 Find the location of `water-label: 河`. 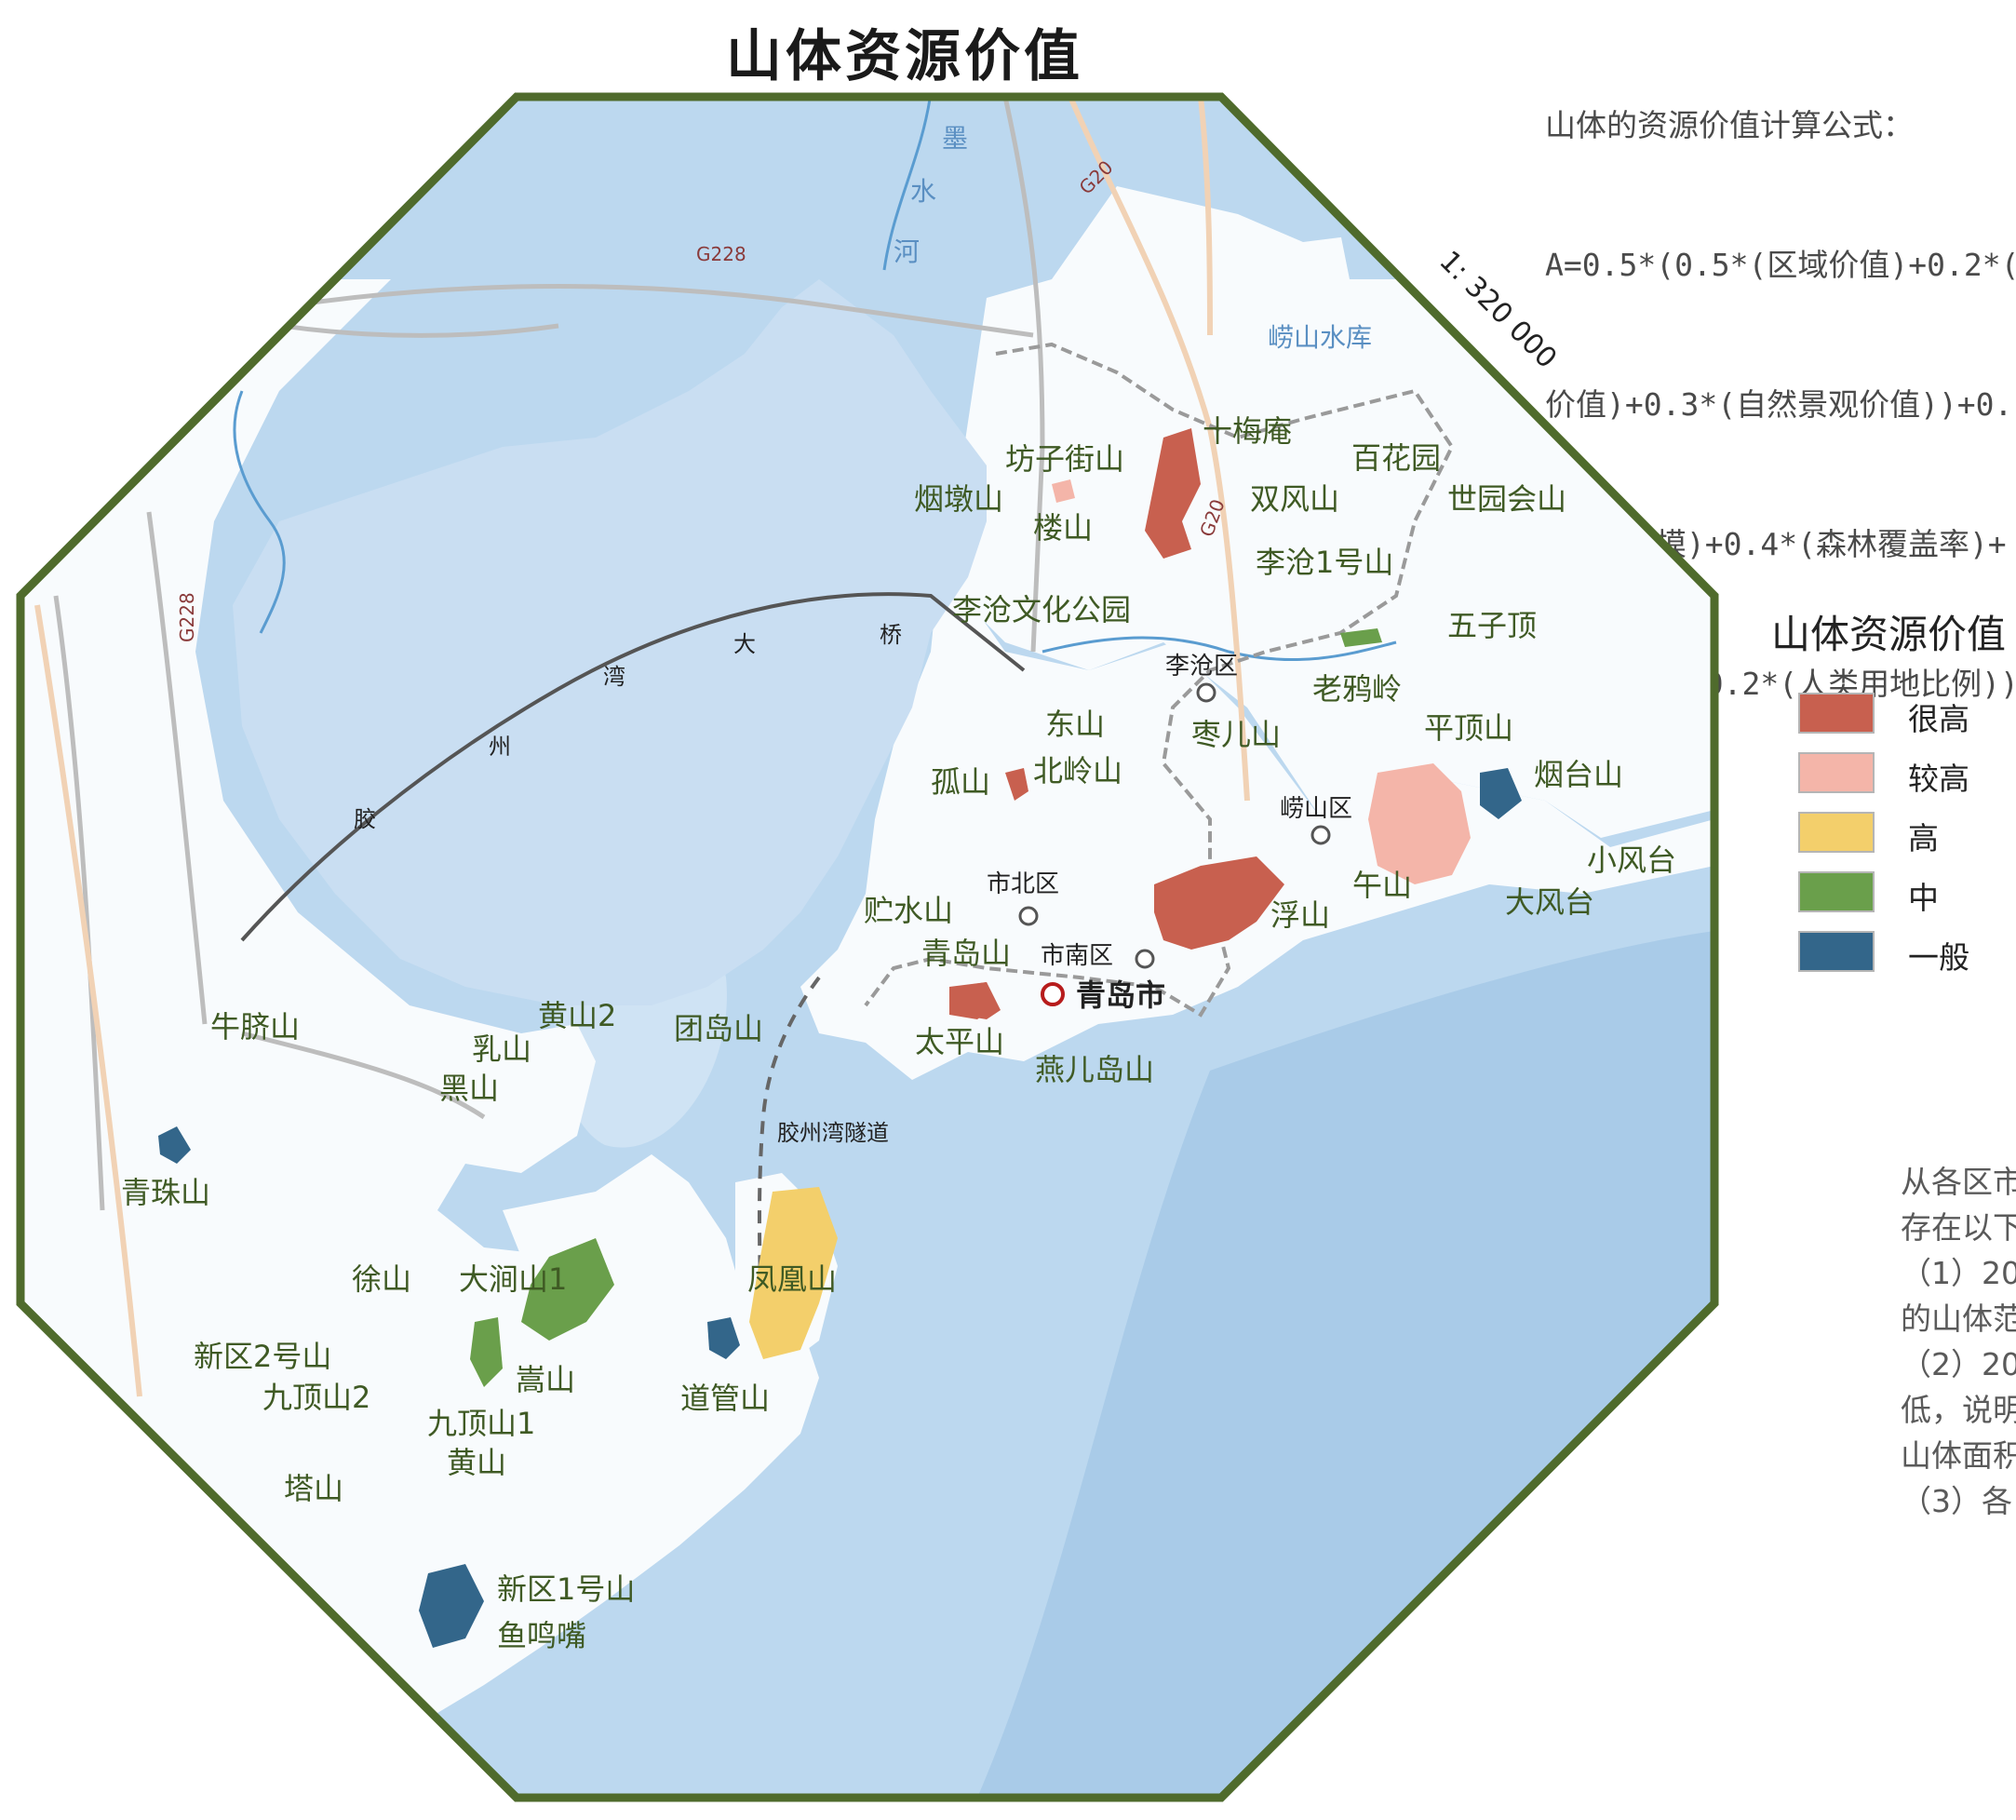

water-label: 河 is located at coordinates (907, 252).